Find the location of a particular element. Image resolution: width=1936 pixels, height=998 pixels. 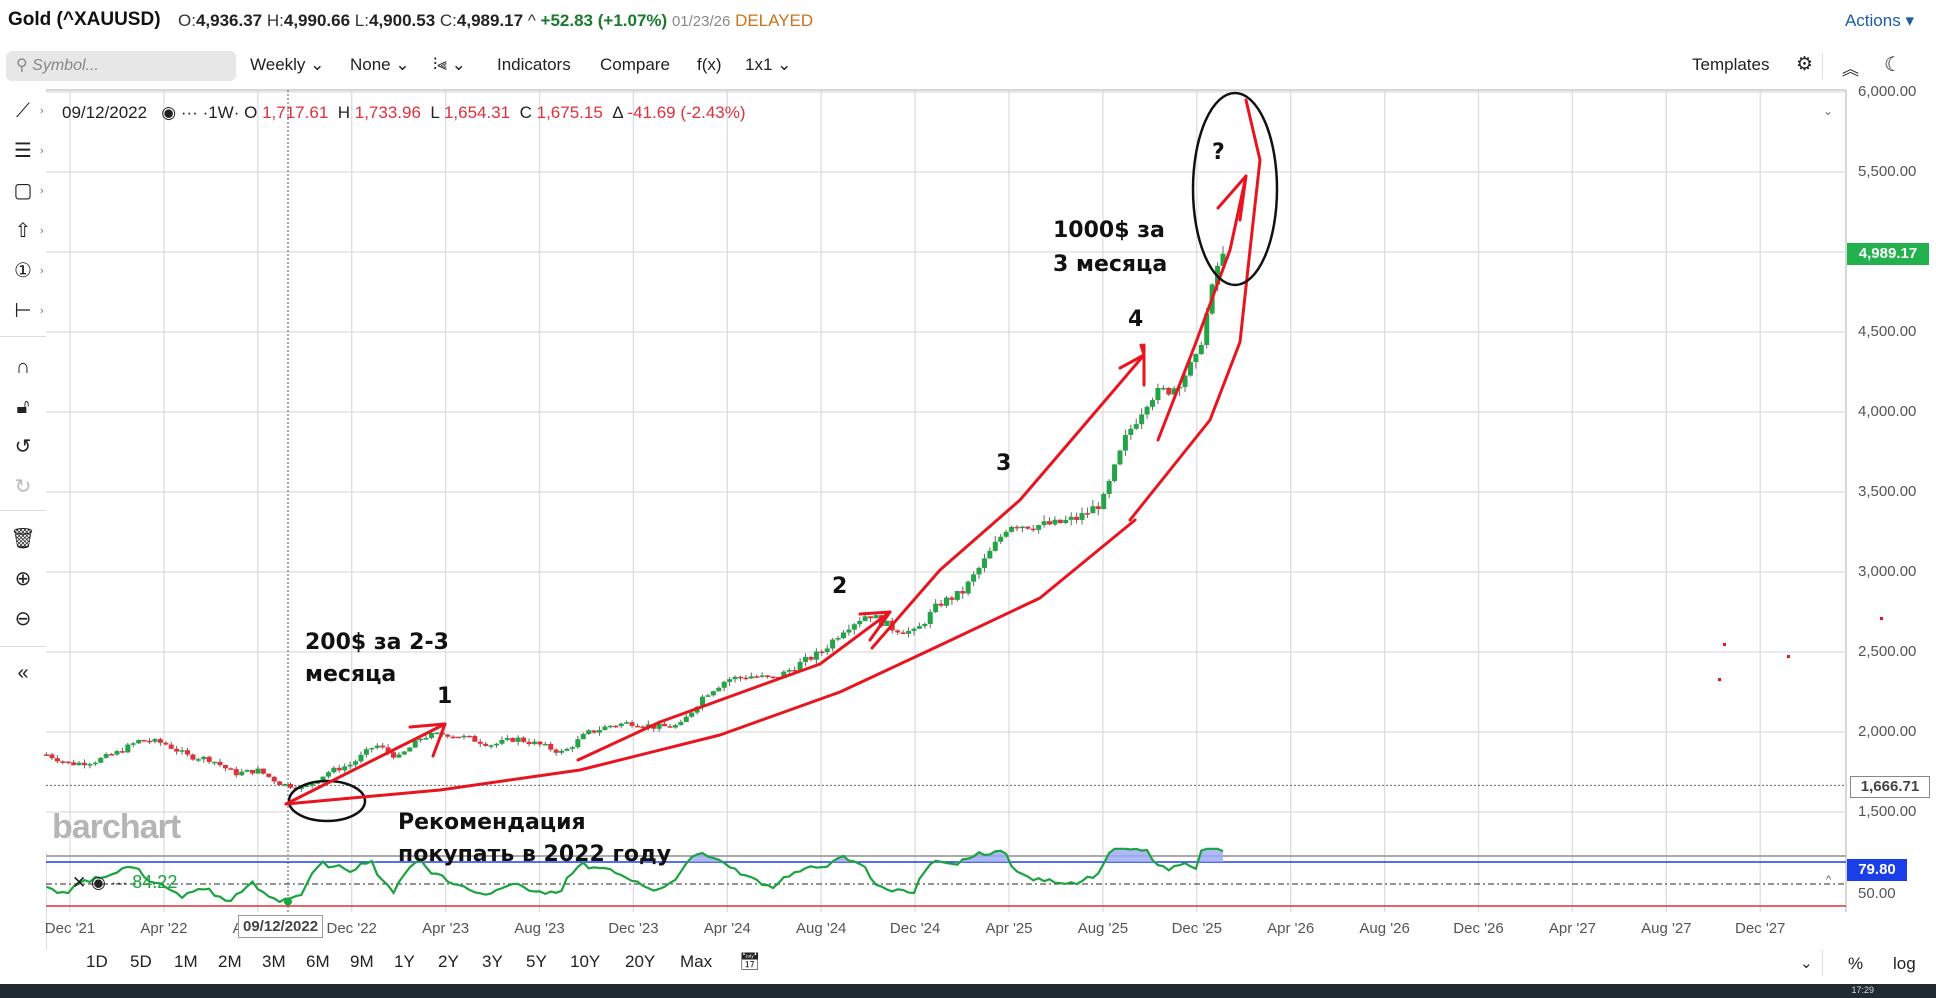

measure-tool: ⊢ › is located at coordinates (29, 311).